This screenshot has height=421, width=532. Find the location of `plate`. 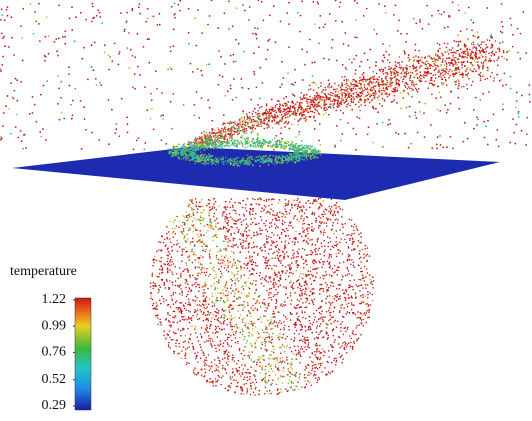

plate is located at coordinates (256, 173).